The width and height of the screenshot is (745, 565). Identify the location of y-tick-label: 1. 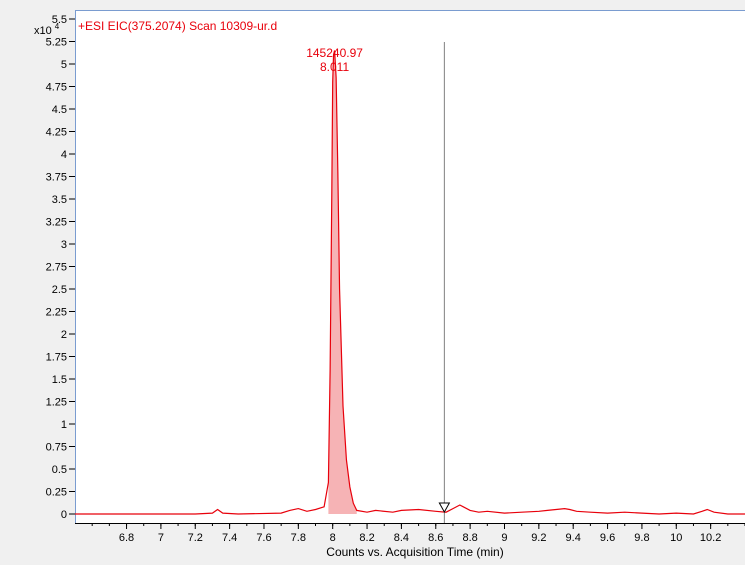
(64, 425).